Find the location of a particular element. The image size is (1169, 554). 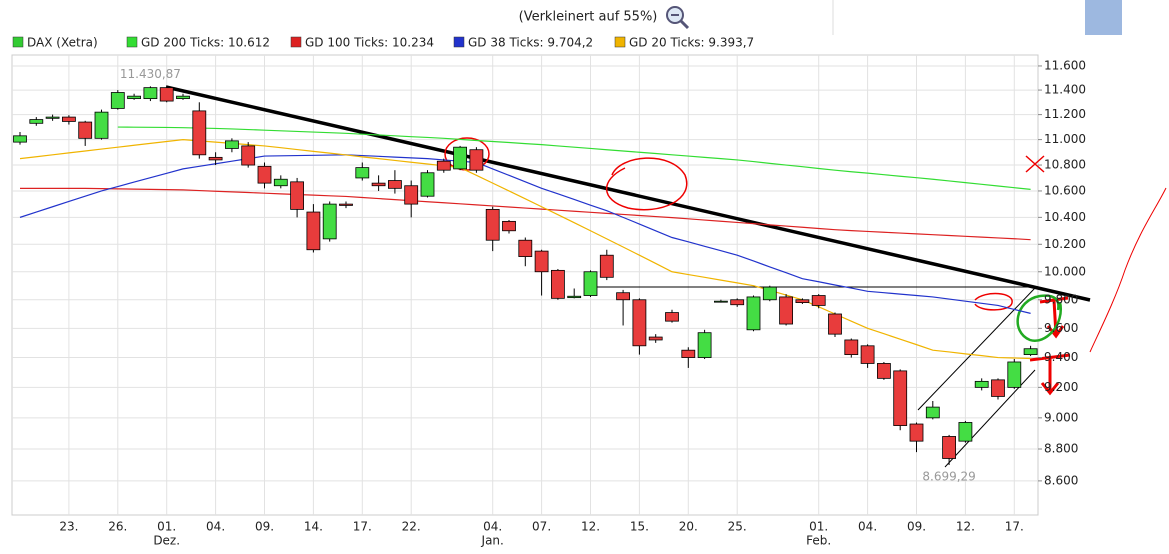

legend-label: DAX (Xetra) is located at coordinates (62, 43).